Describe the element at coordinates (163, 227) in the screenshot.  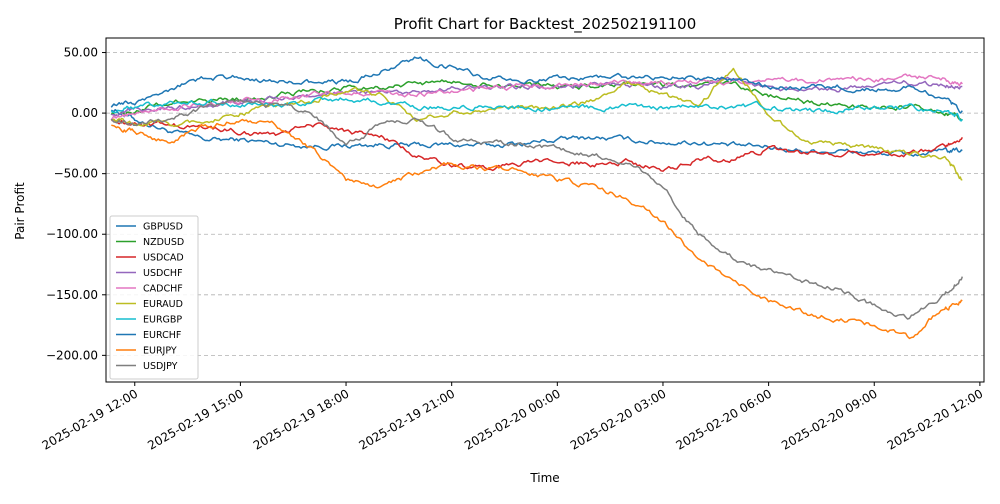
I see `legend-label: GBPUSD` at that location.